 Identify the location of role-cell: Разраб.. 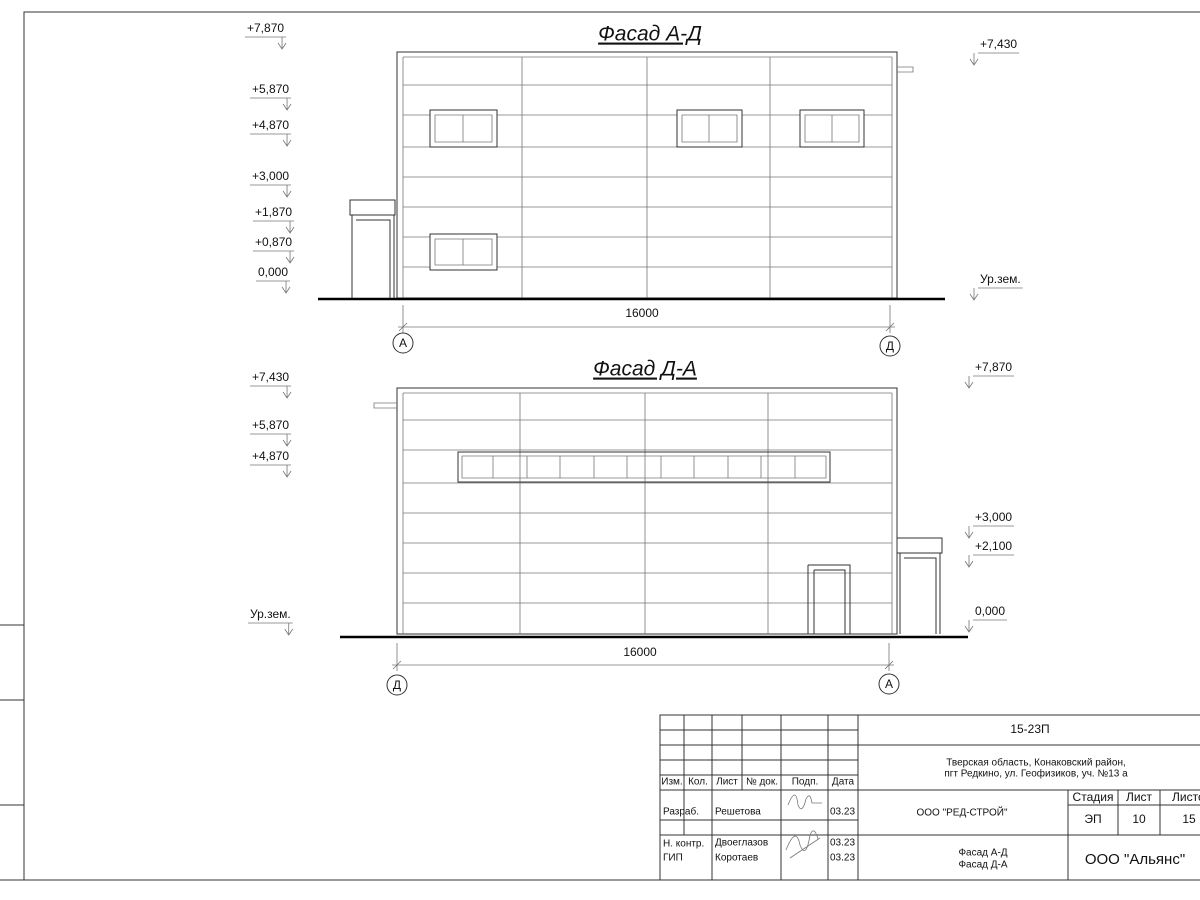
(681, 812).